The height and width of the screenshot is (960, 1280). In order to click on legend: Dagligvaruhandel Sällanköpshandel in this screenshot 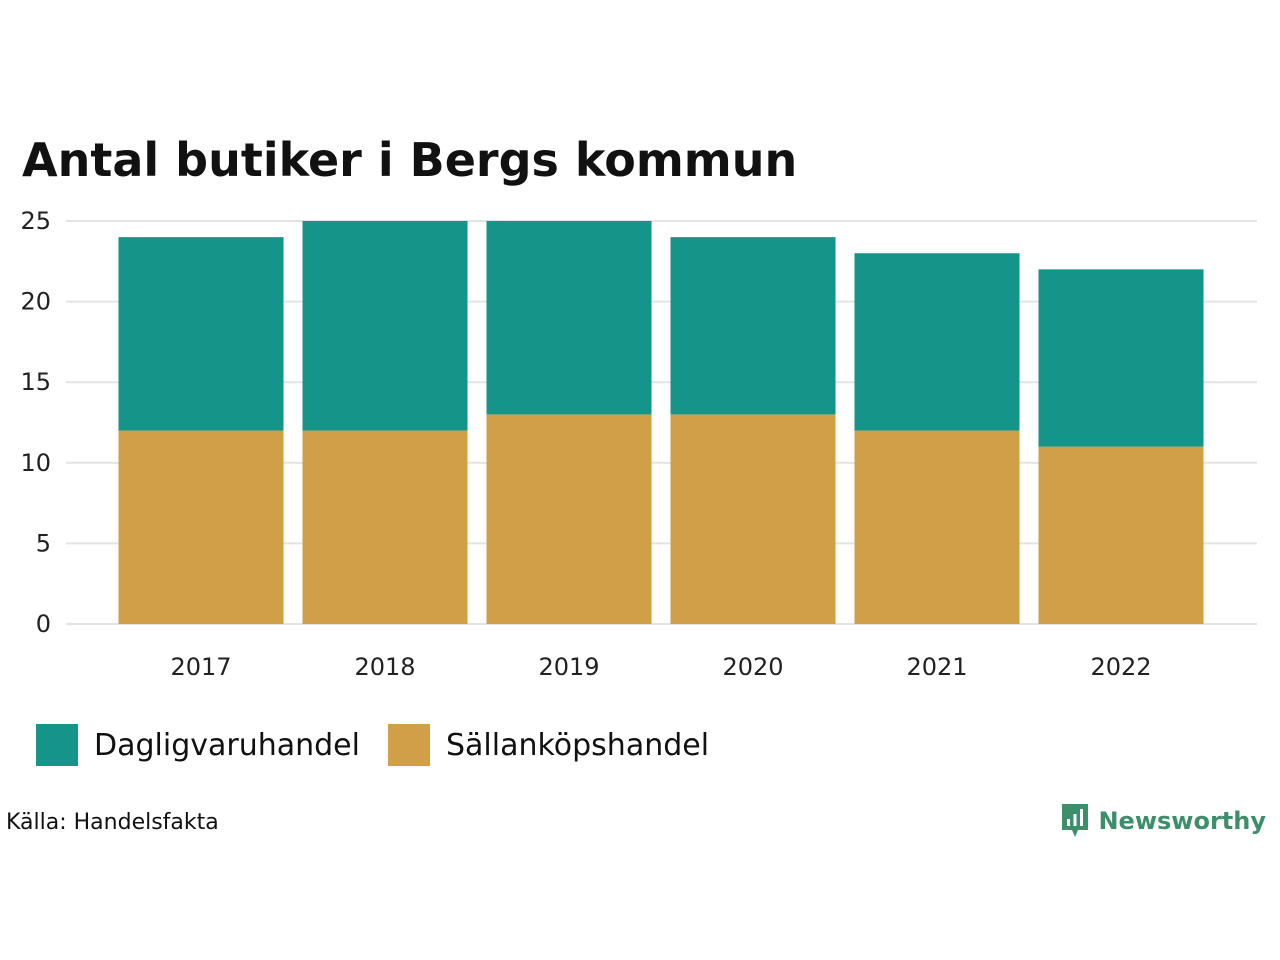, I will do `click(386, 745)`.